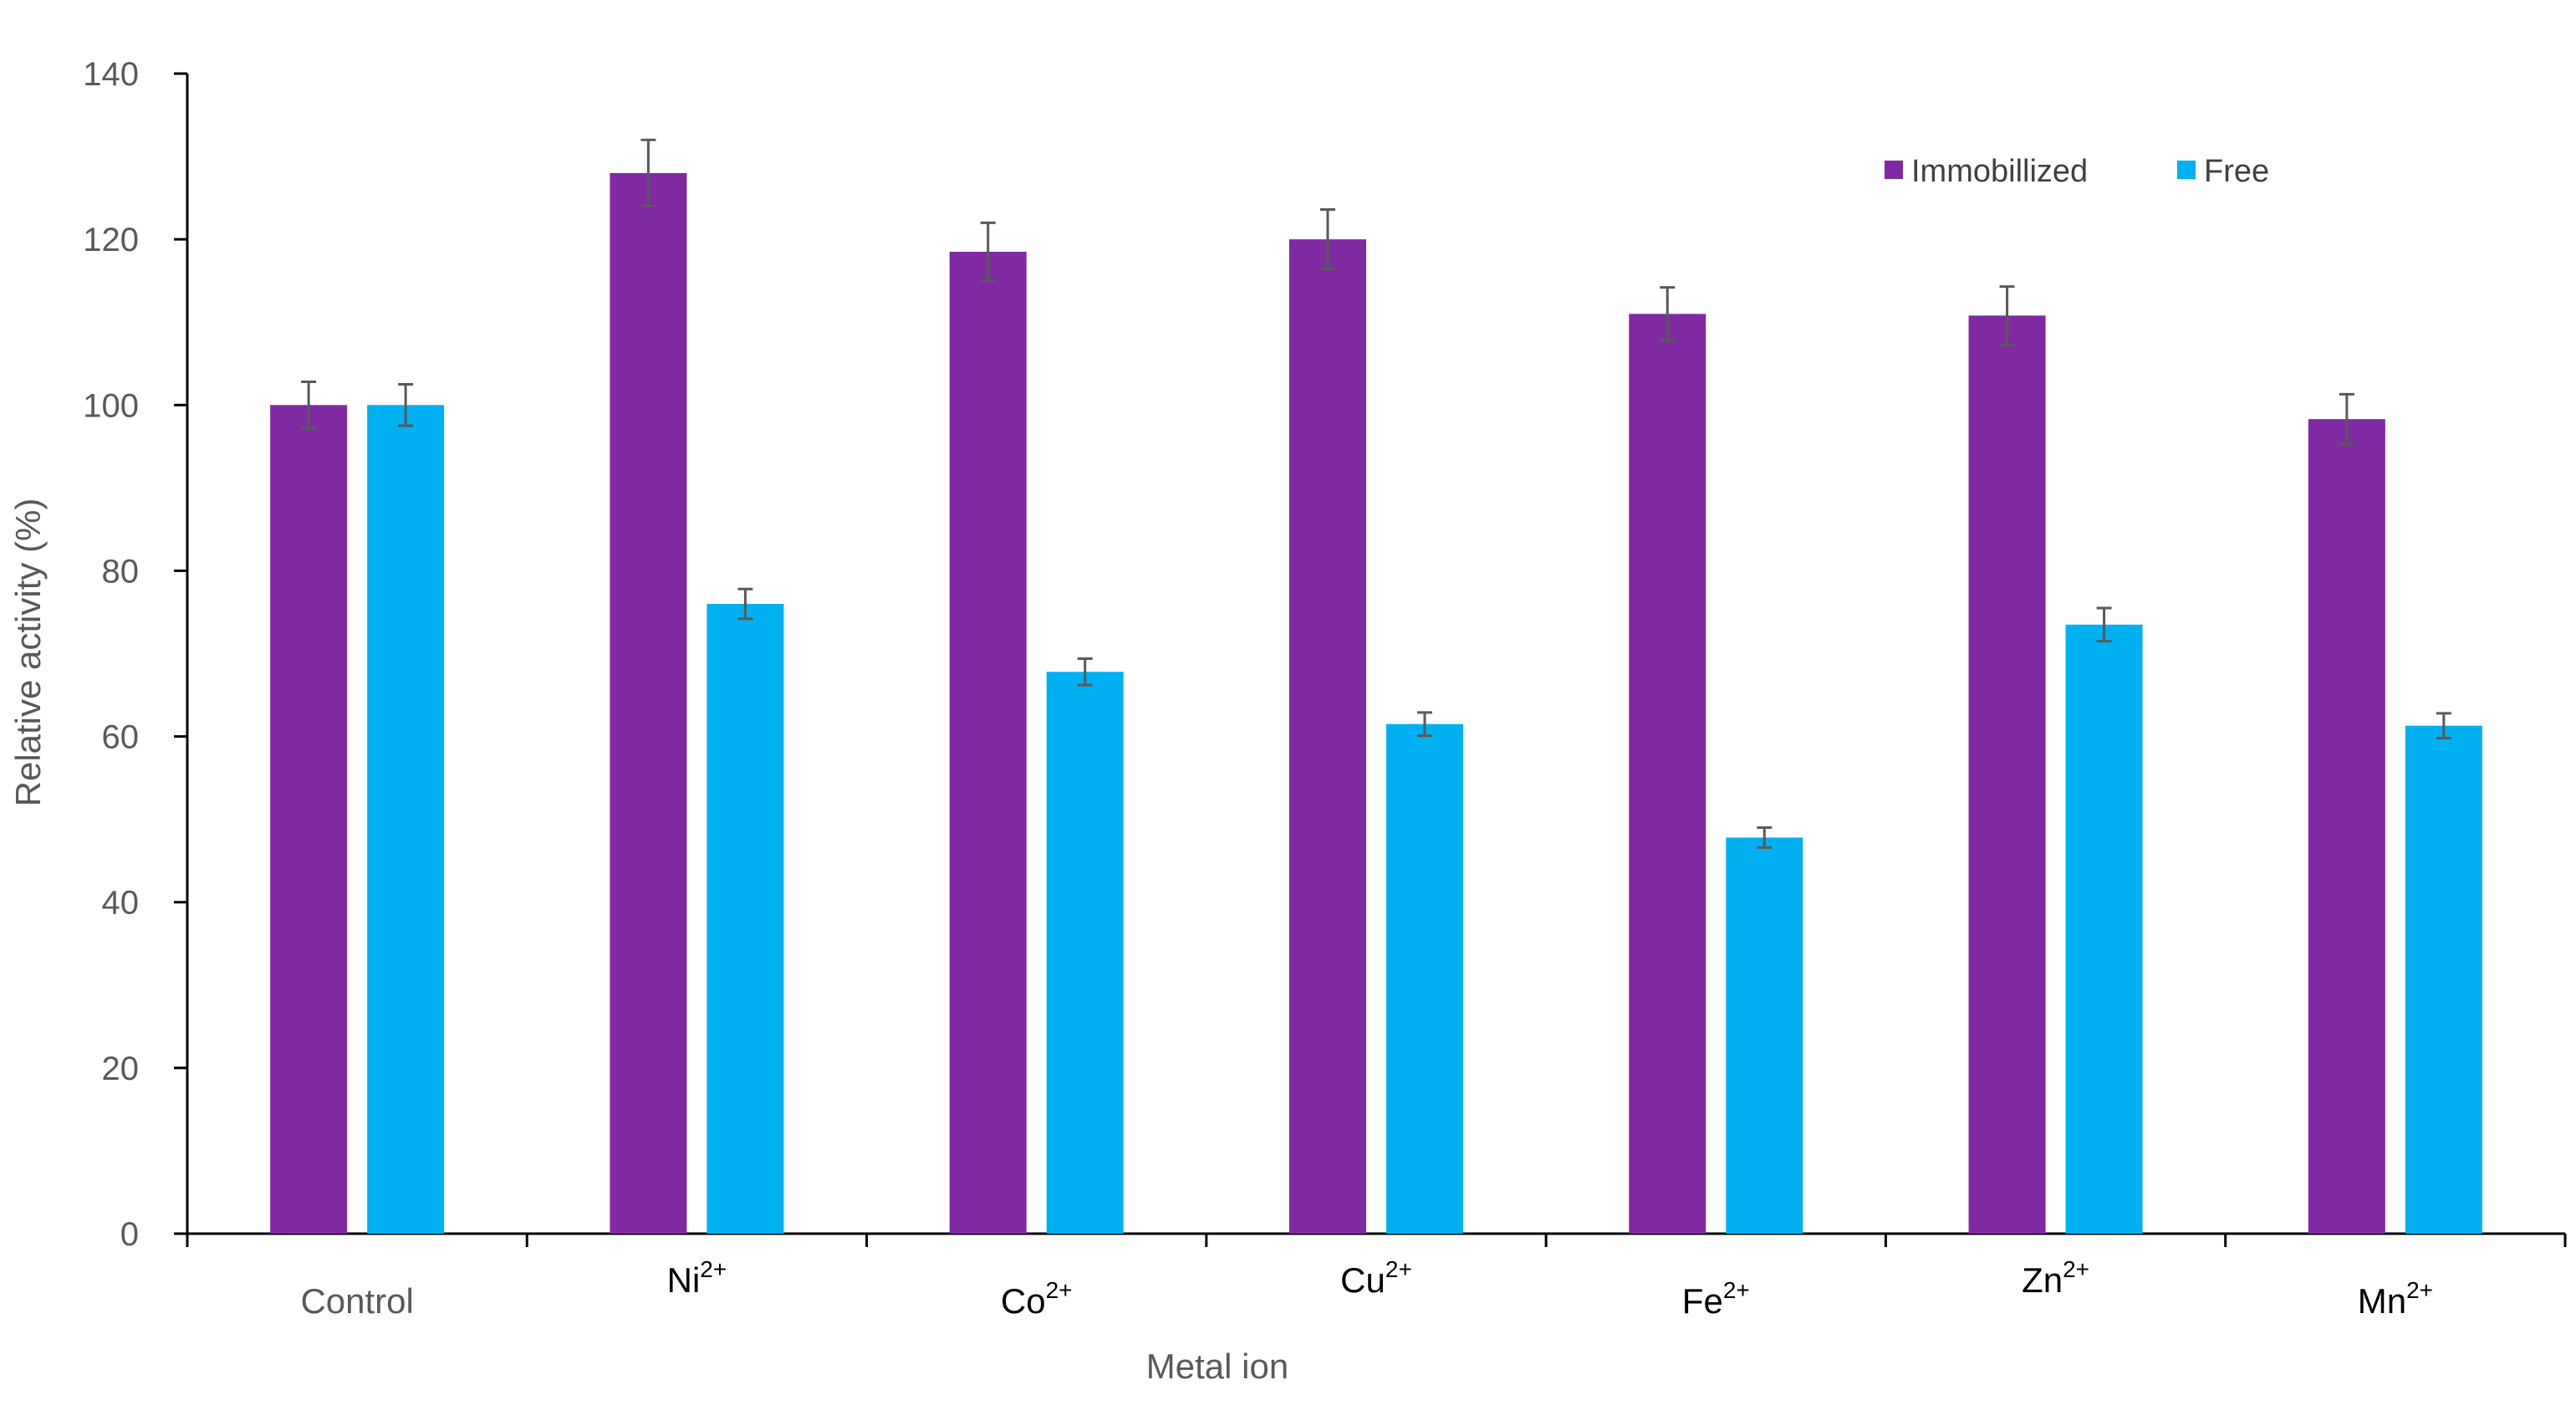  I want to click on category-label: Control, so click(357, 1301).